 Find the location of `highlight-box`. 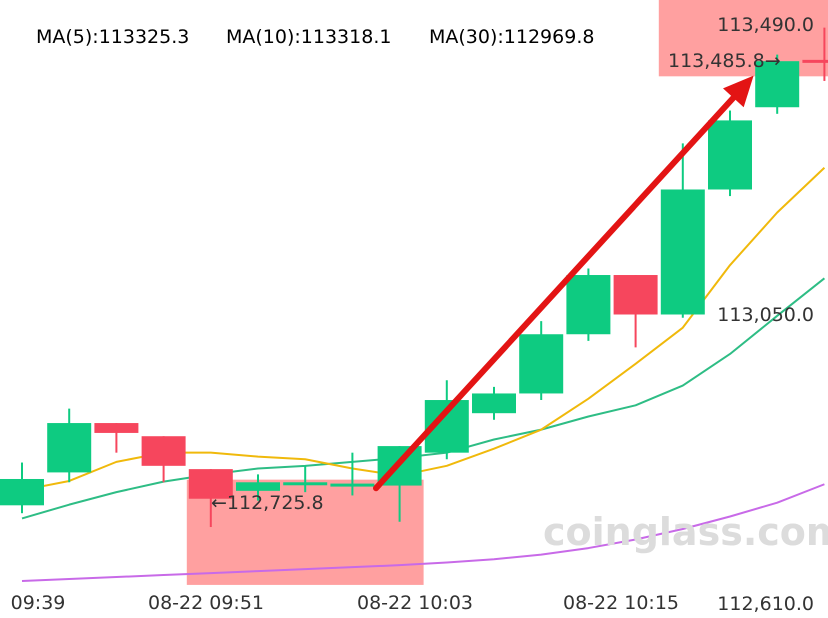

highlight-box is located at coordinates (743, 38).